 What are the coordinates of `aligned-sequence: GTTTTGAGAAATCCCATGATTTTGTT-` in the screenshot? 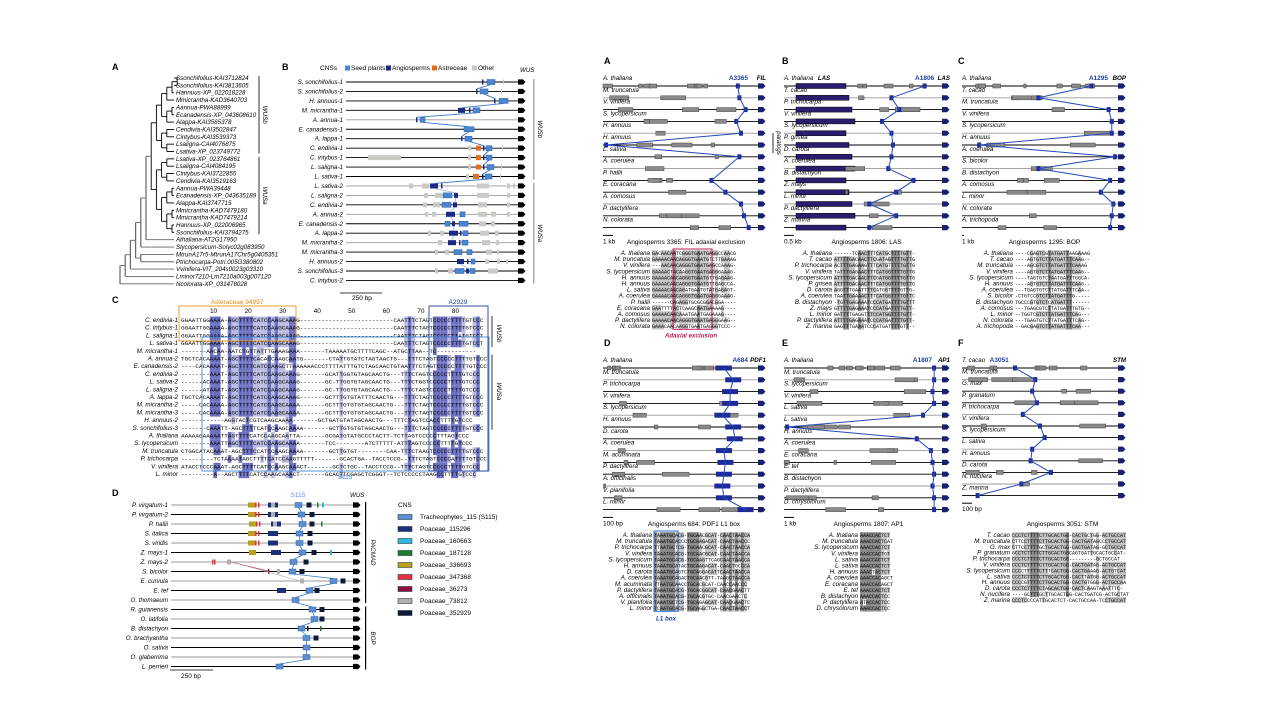 It's located at (874, 308).